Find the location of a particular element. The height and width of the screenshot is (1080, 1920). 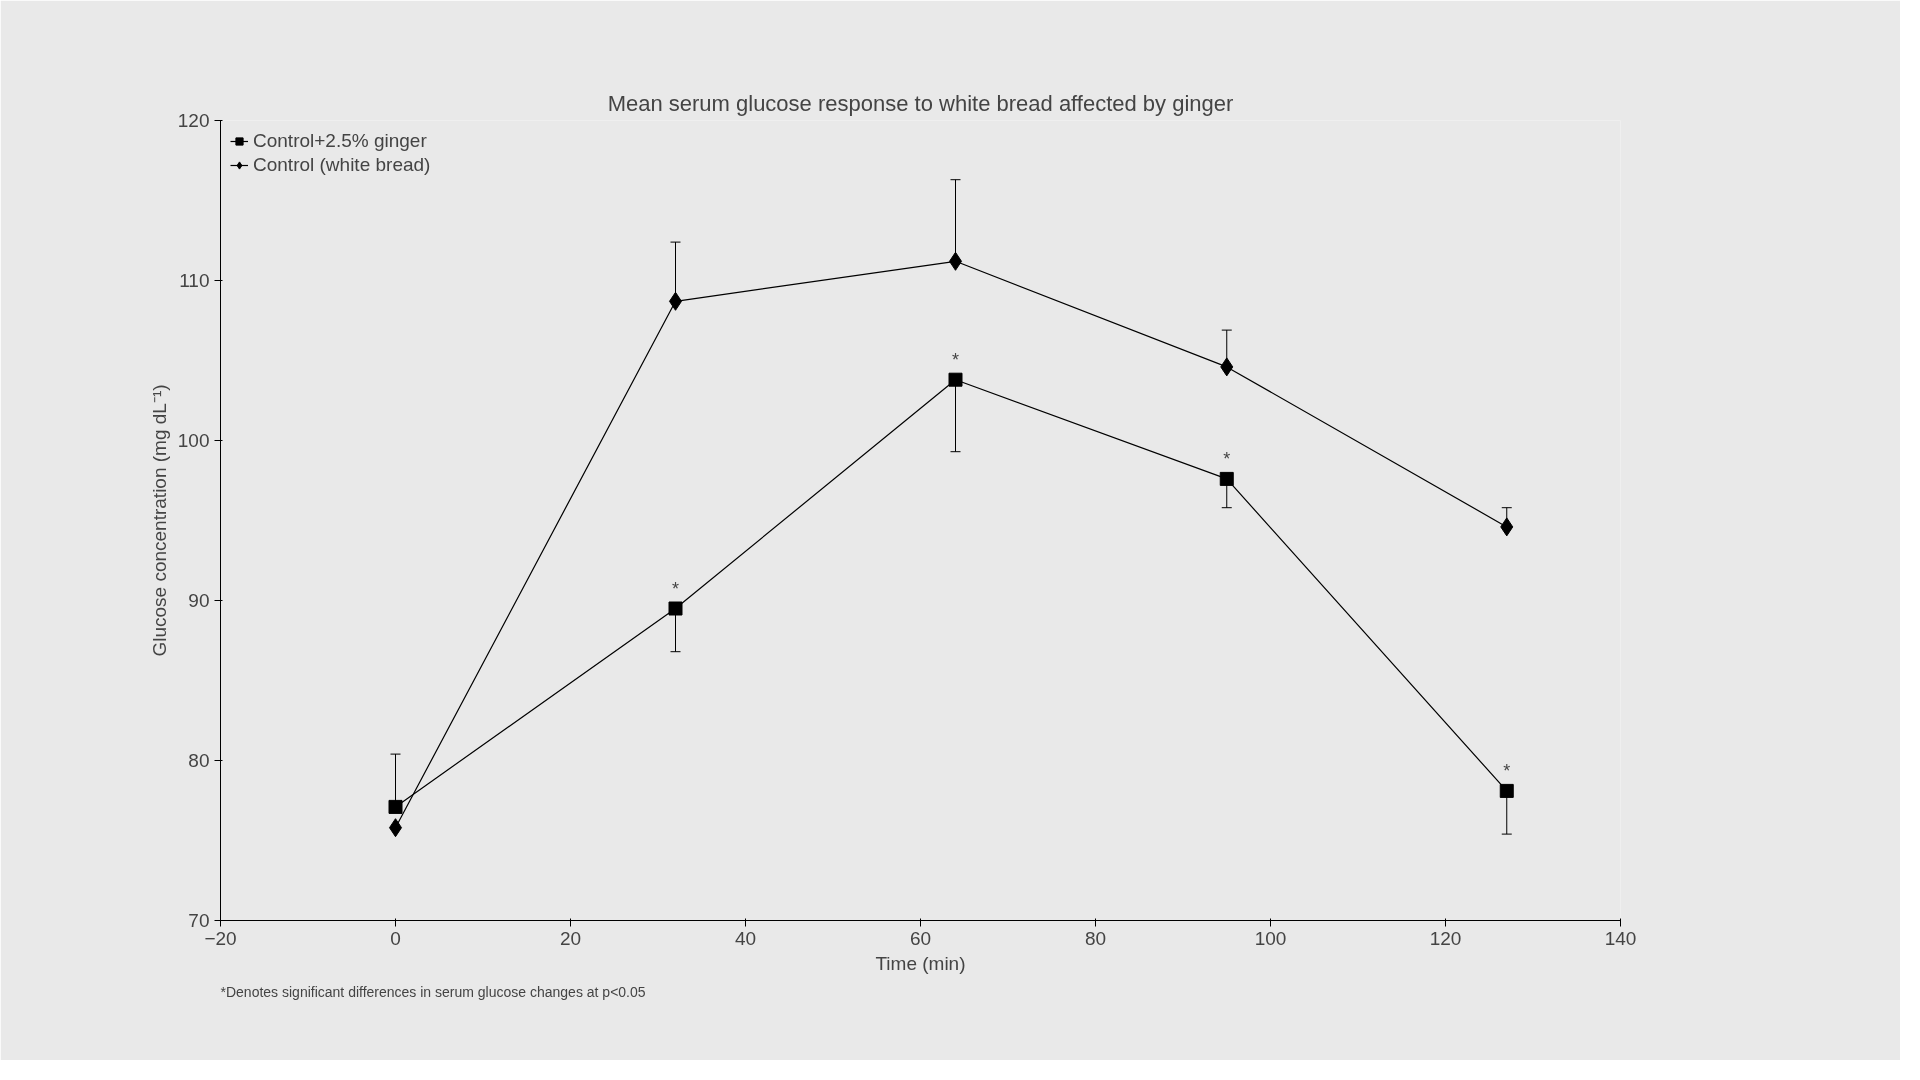

x-tick-label: 100 is located at coordinates (1270, 938).